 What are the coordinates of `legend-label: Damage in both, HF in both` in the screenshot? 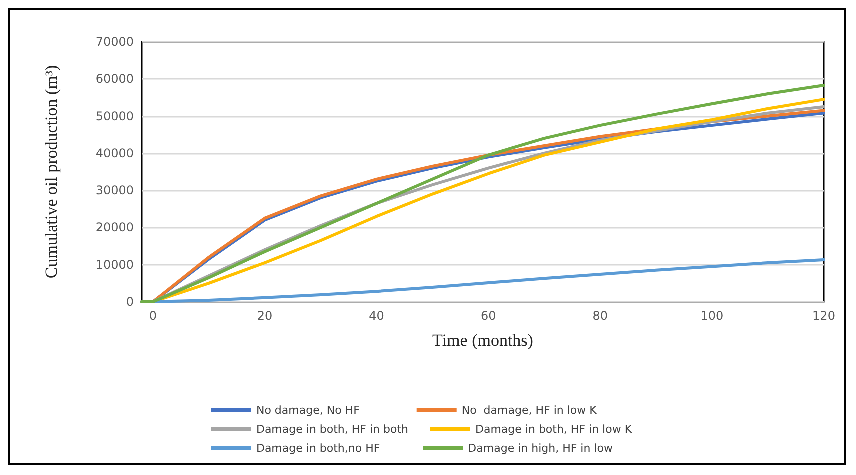 It's located at (339, 429).